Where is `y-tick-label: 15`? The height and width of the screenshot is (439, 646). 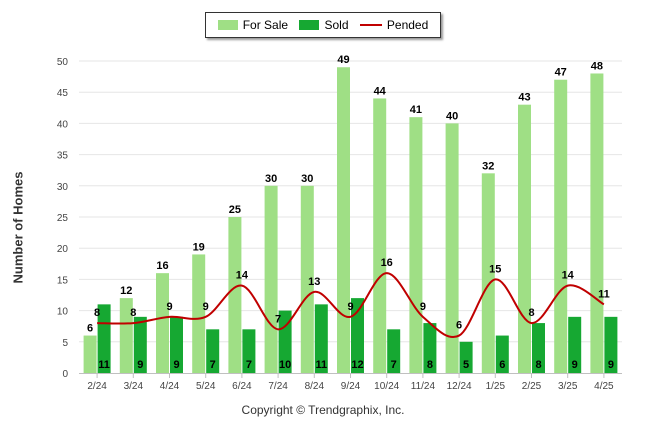
y-tick-label: 15 is located at coordinates (63, 280).